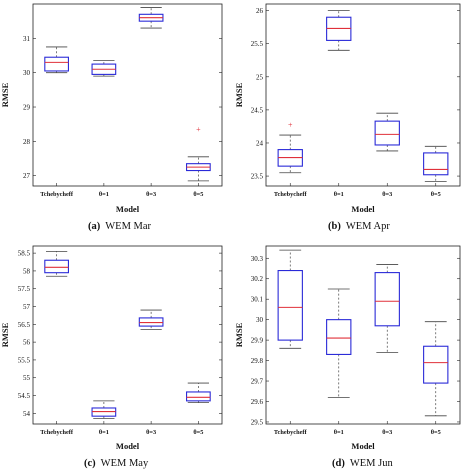 This screenshot has height=471, width=474. Describe the element at coordinates (260, 143) in the screenshot. I see `y-tick-label: 24` at that location.